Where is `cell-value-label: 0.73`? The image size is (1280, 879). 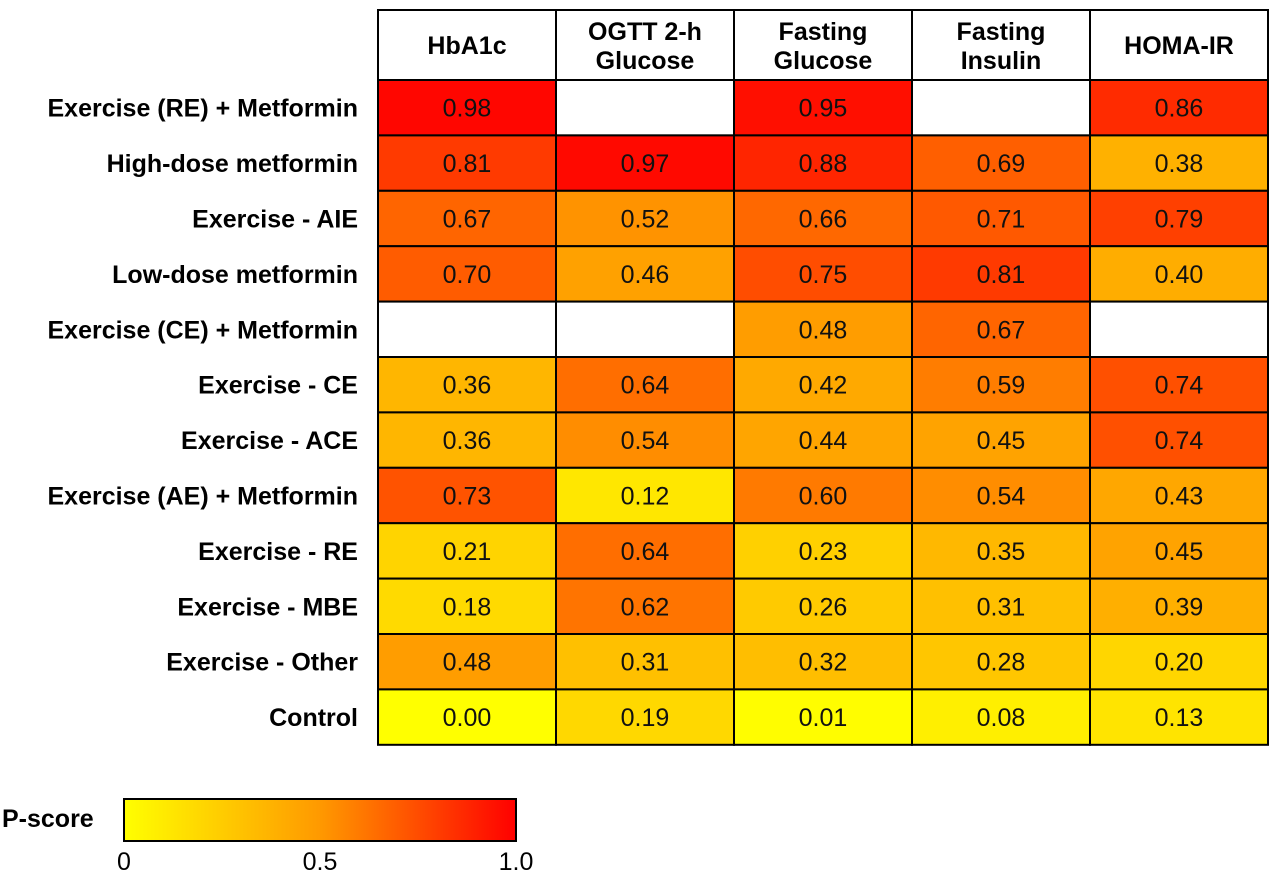 cell-value-label: 0.73 is located at coordinates (467, 497).